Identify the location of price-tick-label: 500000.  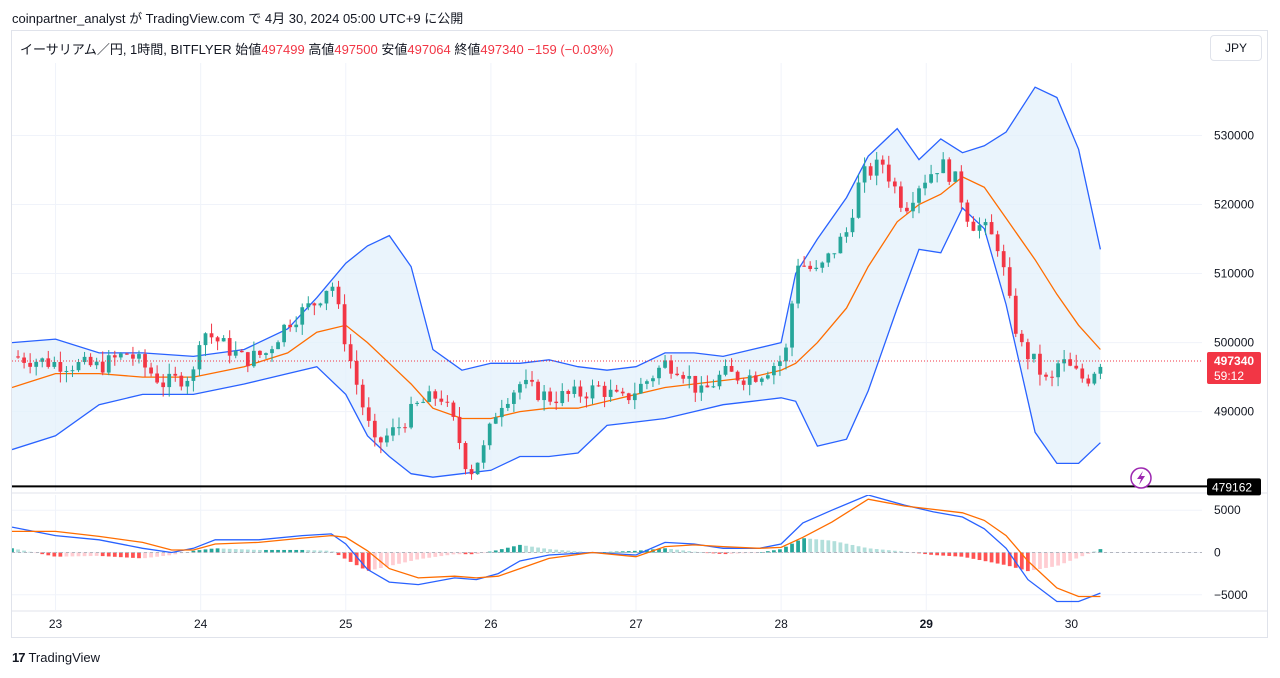
(1234, 343).